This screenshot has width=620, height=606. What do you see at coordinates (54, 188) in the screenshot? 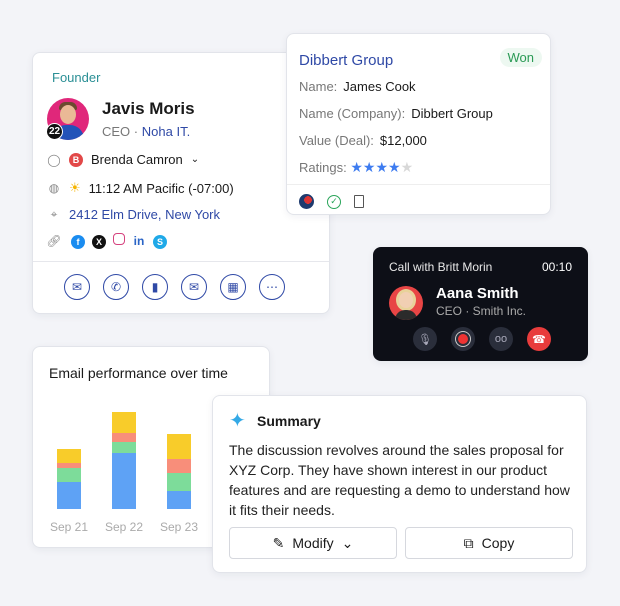
I see `globe-clock-icon: ◍` at bounding box center [54, 188].